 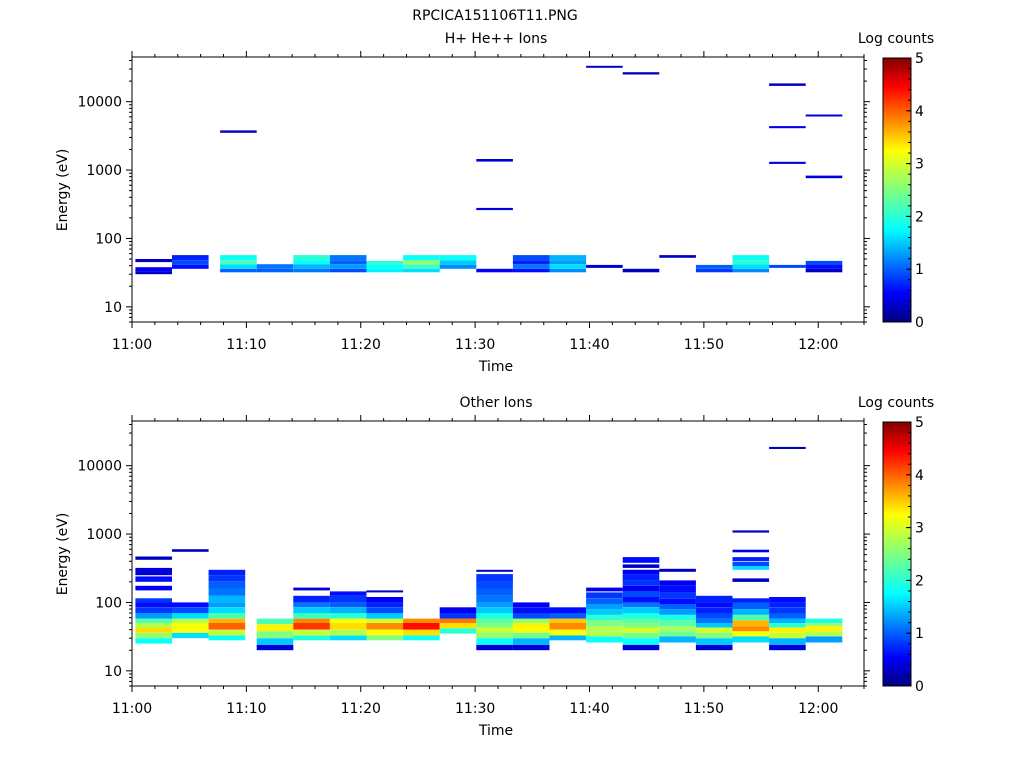 What do you see at coordinates (246, 345) in the screenshot?
I see `x-tick-label: 11:10` at bounding box center [246, 345].